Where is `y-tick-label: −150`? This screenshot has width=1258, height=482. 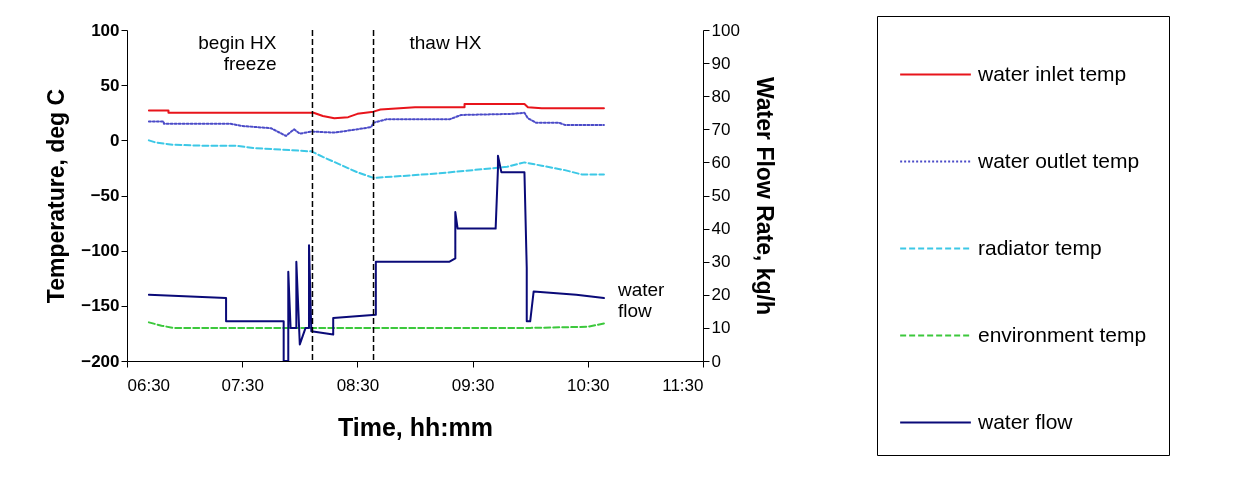
y-tick-label: −150 is located at coordinates (100, 306).